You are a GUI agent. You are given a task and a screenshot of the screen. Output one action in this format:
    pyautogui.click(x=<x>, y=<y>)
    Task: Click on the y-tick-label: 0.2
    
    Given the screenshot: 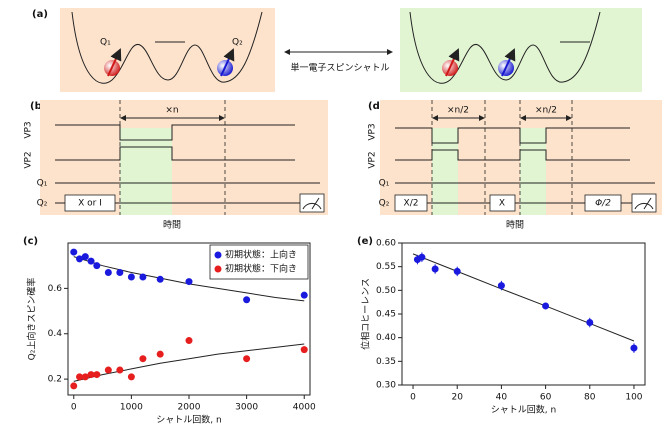 What is the action you would take?
    pyautogui.click(x=55, y=380)
    